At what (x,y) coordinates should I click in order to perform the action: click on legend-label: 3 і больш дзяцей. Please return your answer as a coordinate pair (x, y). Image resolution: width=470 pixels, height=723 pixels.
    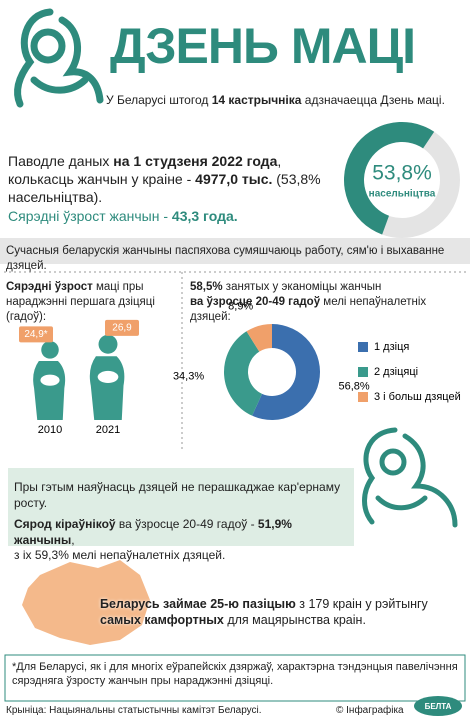
    Looking at the image, I should click on (417, 397).